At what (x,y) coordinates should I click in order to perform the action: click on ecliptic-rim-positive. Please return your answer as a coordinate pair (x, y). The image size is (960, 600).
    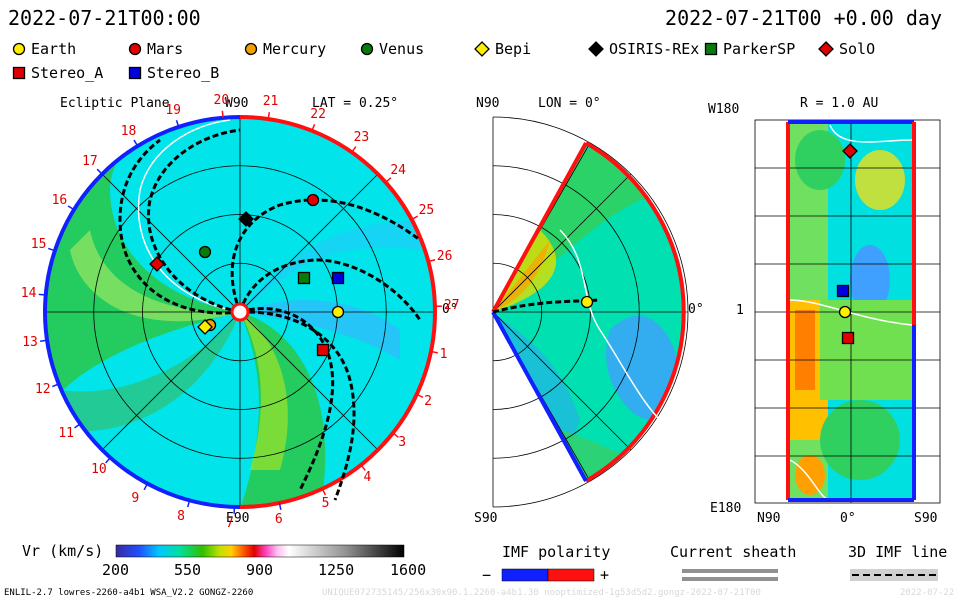
    Looking at the image, I should click on (338, 312).